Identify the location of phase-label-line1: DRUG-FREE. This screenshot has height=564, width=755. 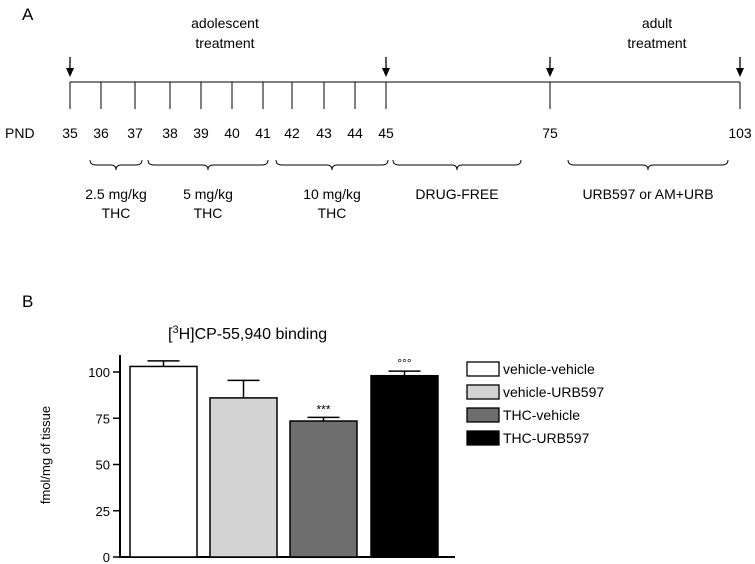
(456, 194).